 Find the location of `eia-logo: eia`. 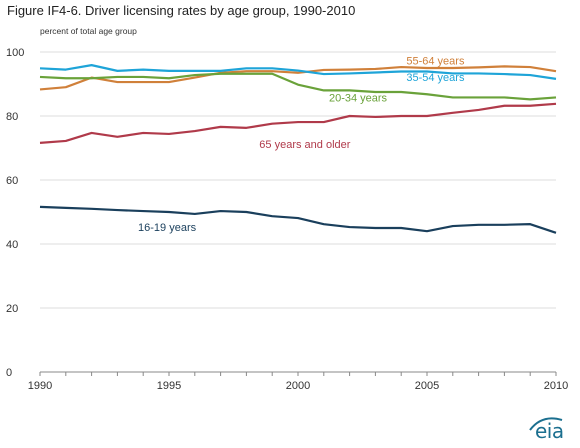

eia-logo: eia is located at coordinates (549, 431).